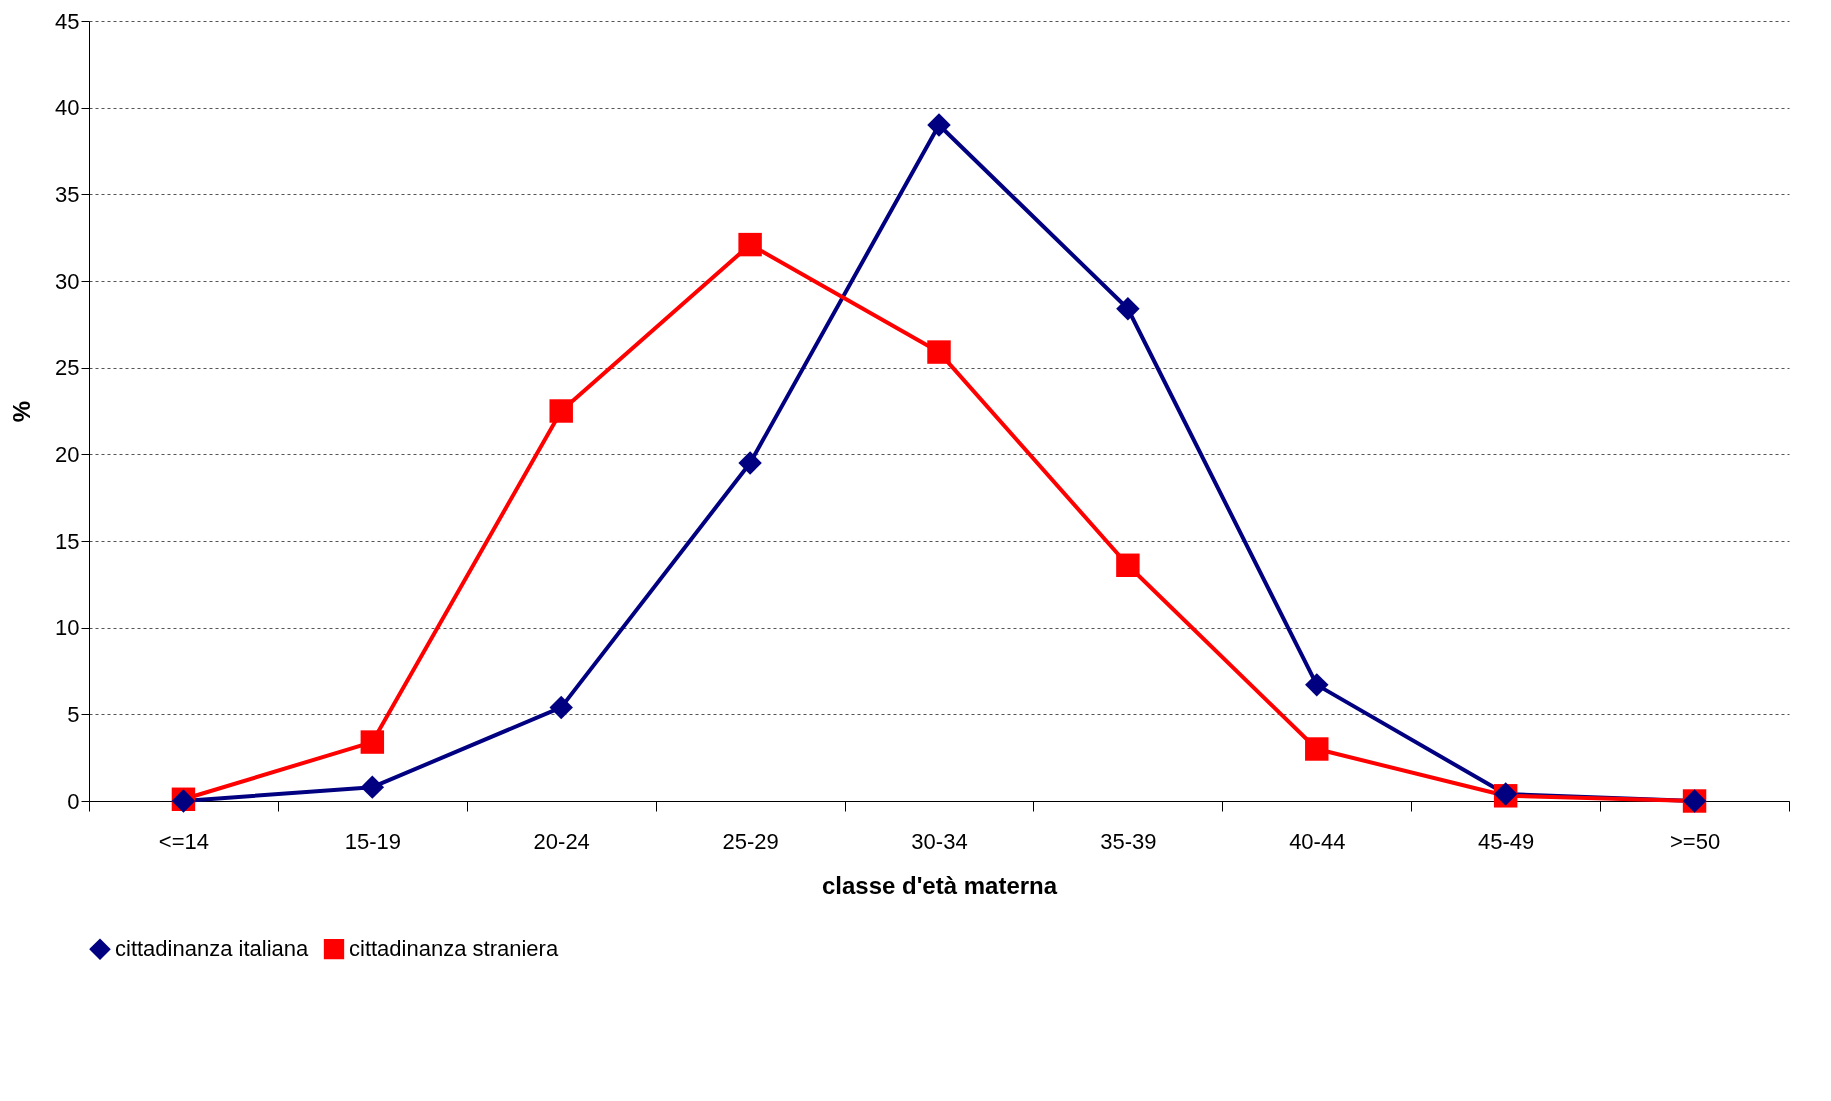  I want to click on y-tick-label: 35, so click(67, 194).